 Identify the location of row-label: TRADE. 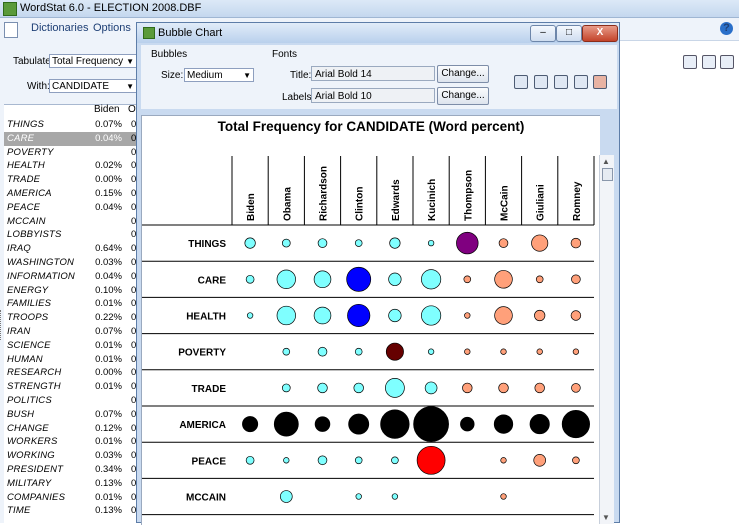
(209, 389).